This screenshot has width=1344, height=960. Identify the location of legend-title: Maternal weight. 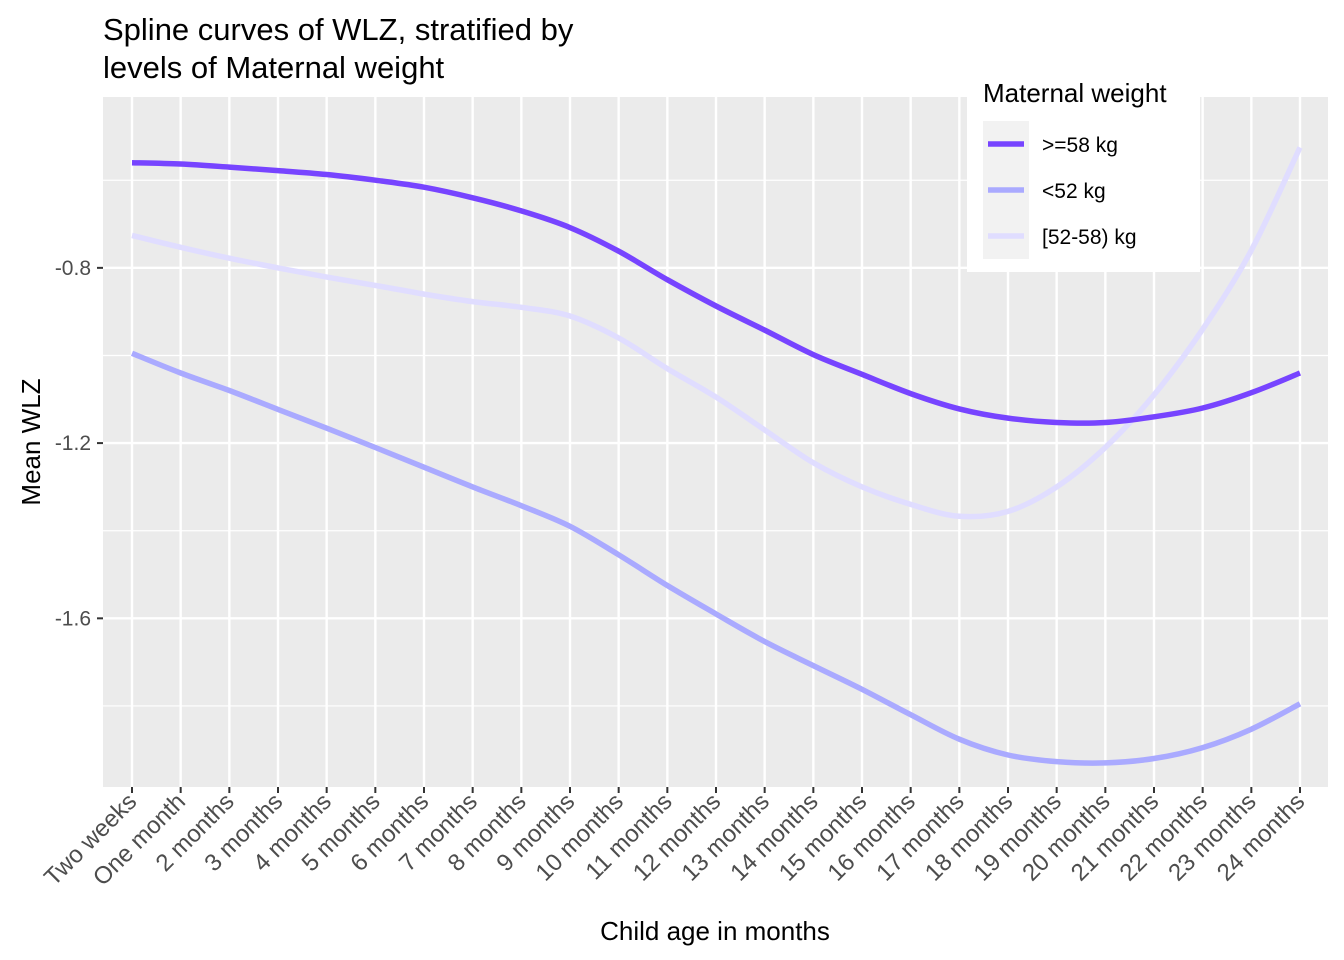
(1075, 93).